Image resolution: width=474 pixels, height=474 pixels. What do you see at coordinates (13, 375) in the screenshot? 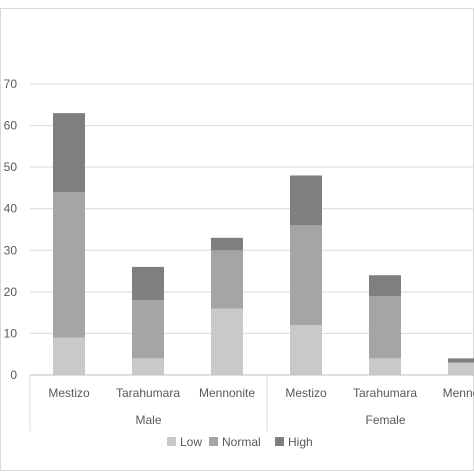
I see `y-tick-label: 0` at bounding box center [13, 375].